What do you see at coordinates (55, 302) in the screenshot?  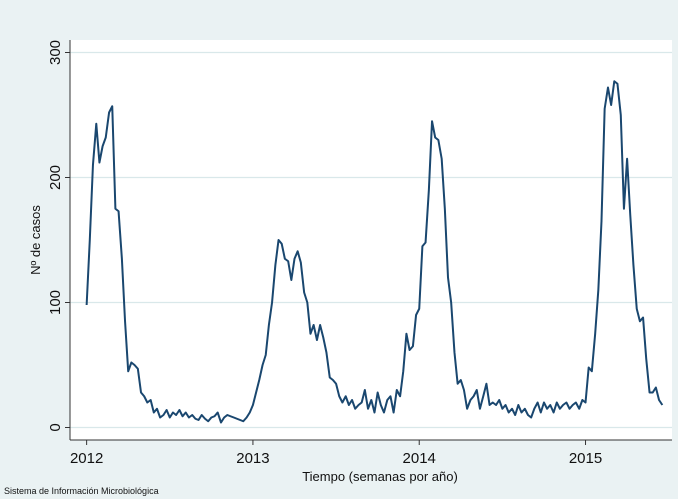 I see `y-tick-label: 100` at bounding box center [55, 302].